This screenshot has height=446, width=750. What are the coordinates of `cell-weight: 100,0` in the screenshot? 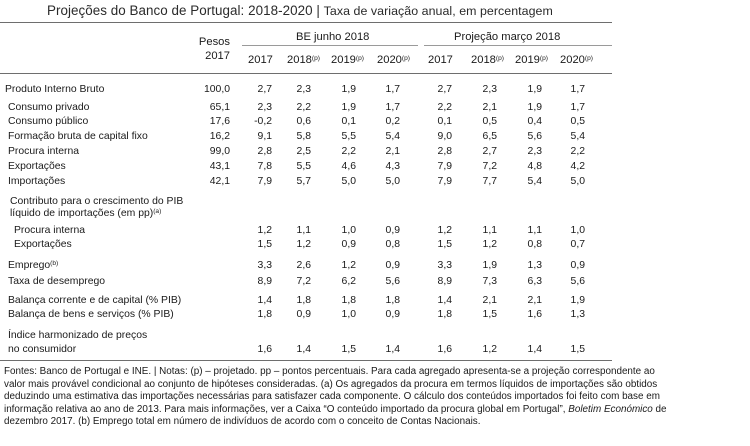 It's located at (216, 89).